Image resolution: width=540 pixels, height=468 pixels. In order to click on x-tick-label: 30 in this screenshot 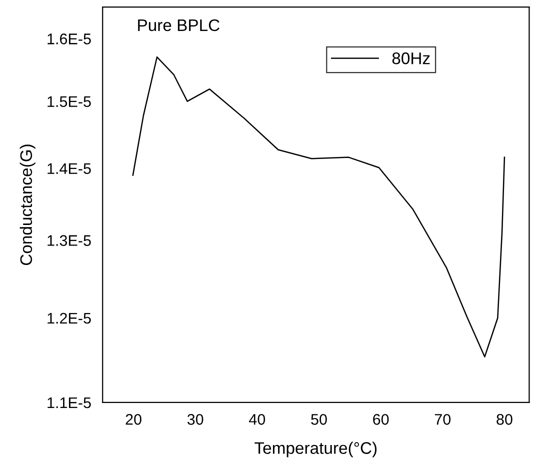, I will do `click(195, 419)`.